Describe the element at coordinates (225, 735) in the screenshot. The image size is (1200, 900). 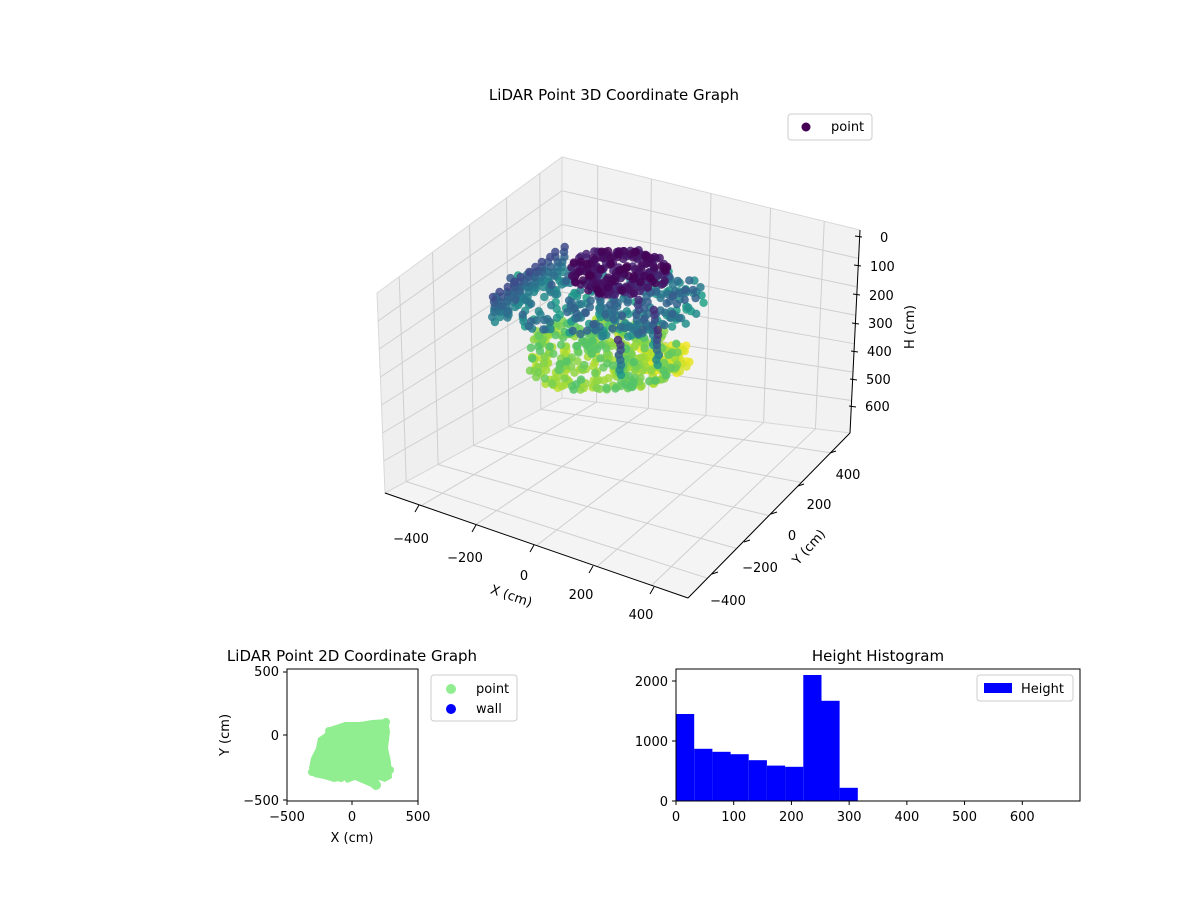
I see `y-axis-label-2d: Y (cm)` at that location.